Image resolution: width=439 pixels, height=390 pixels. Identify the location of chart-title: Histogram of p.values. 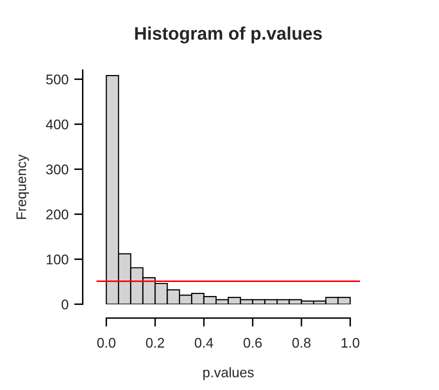
(228, 35).